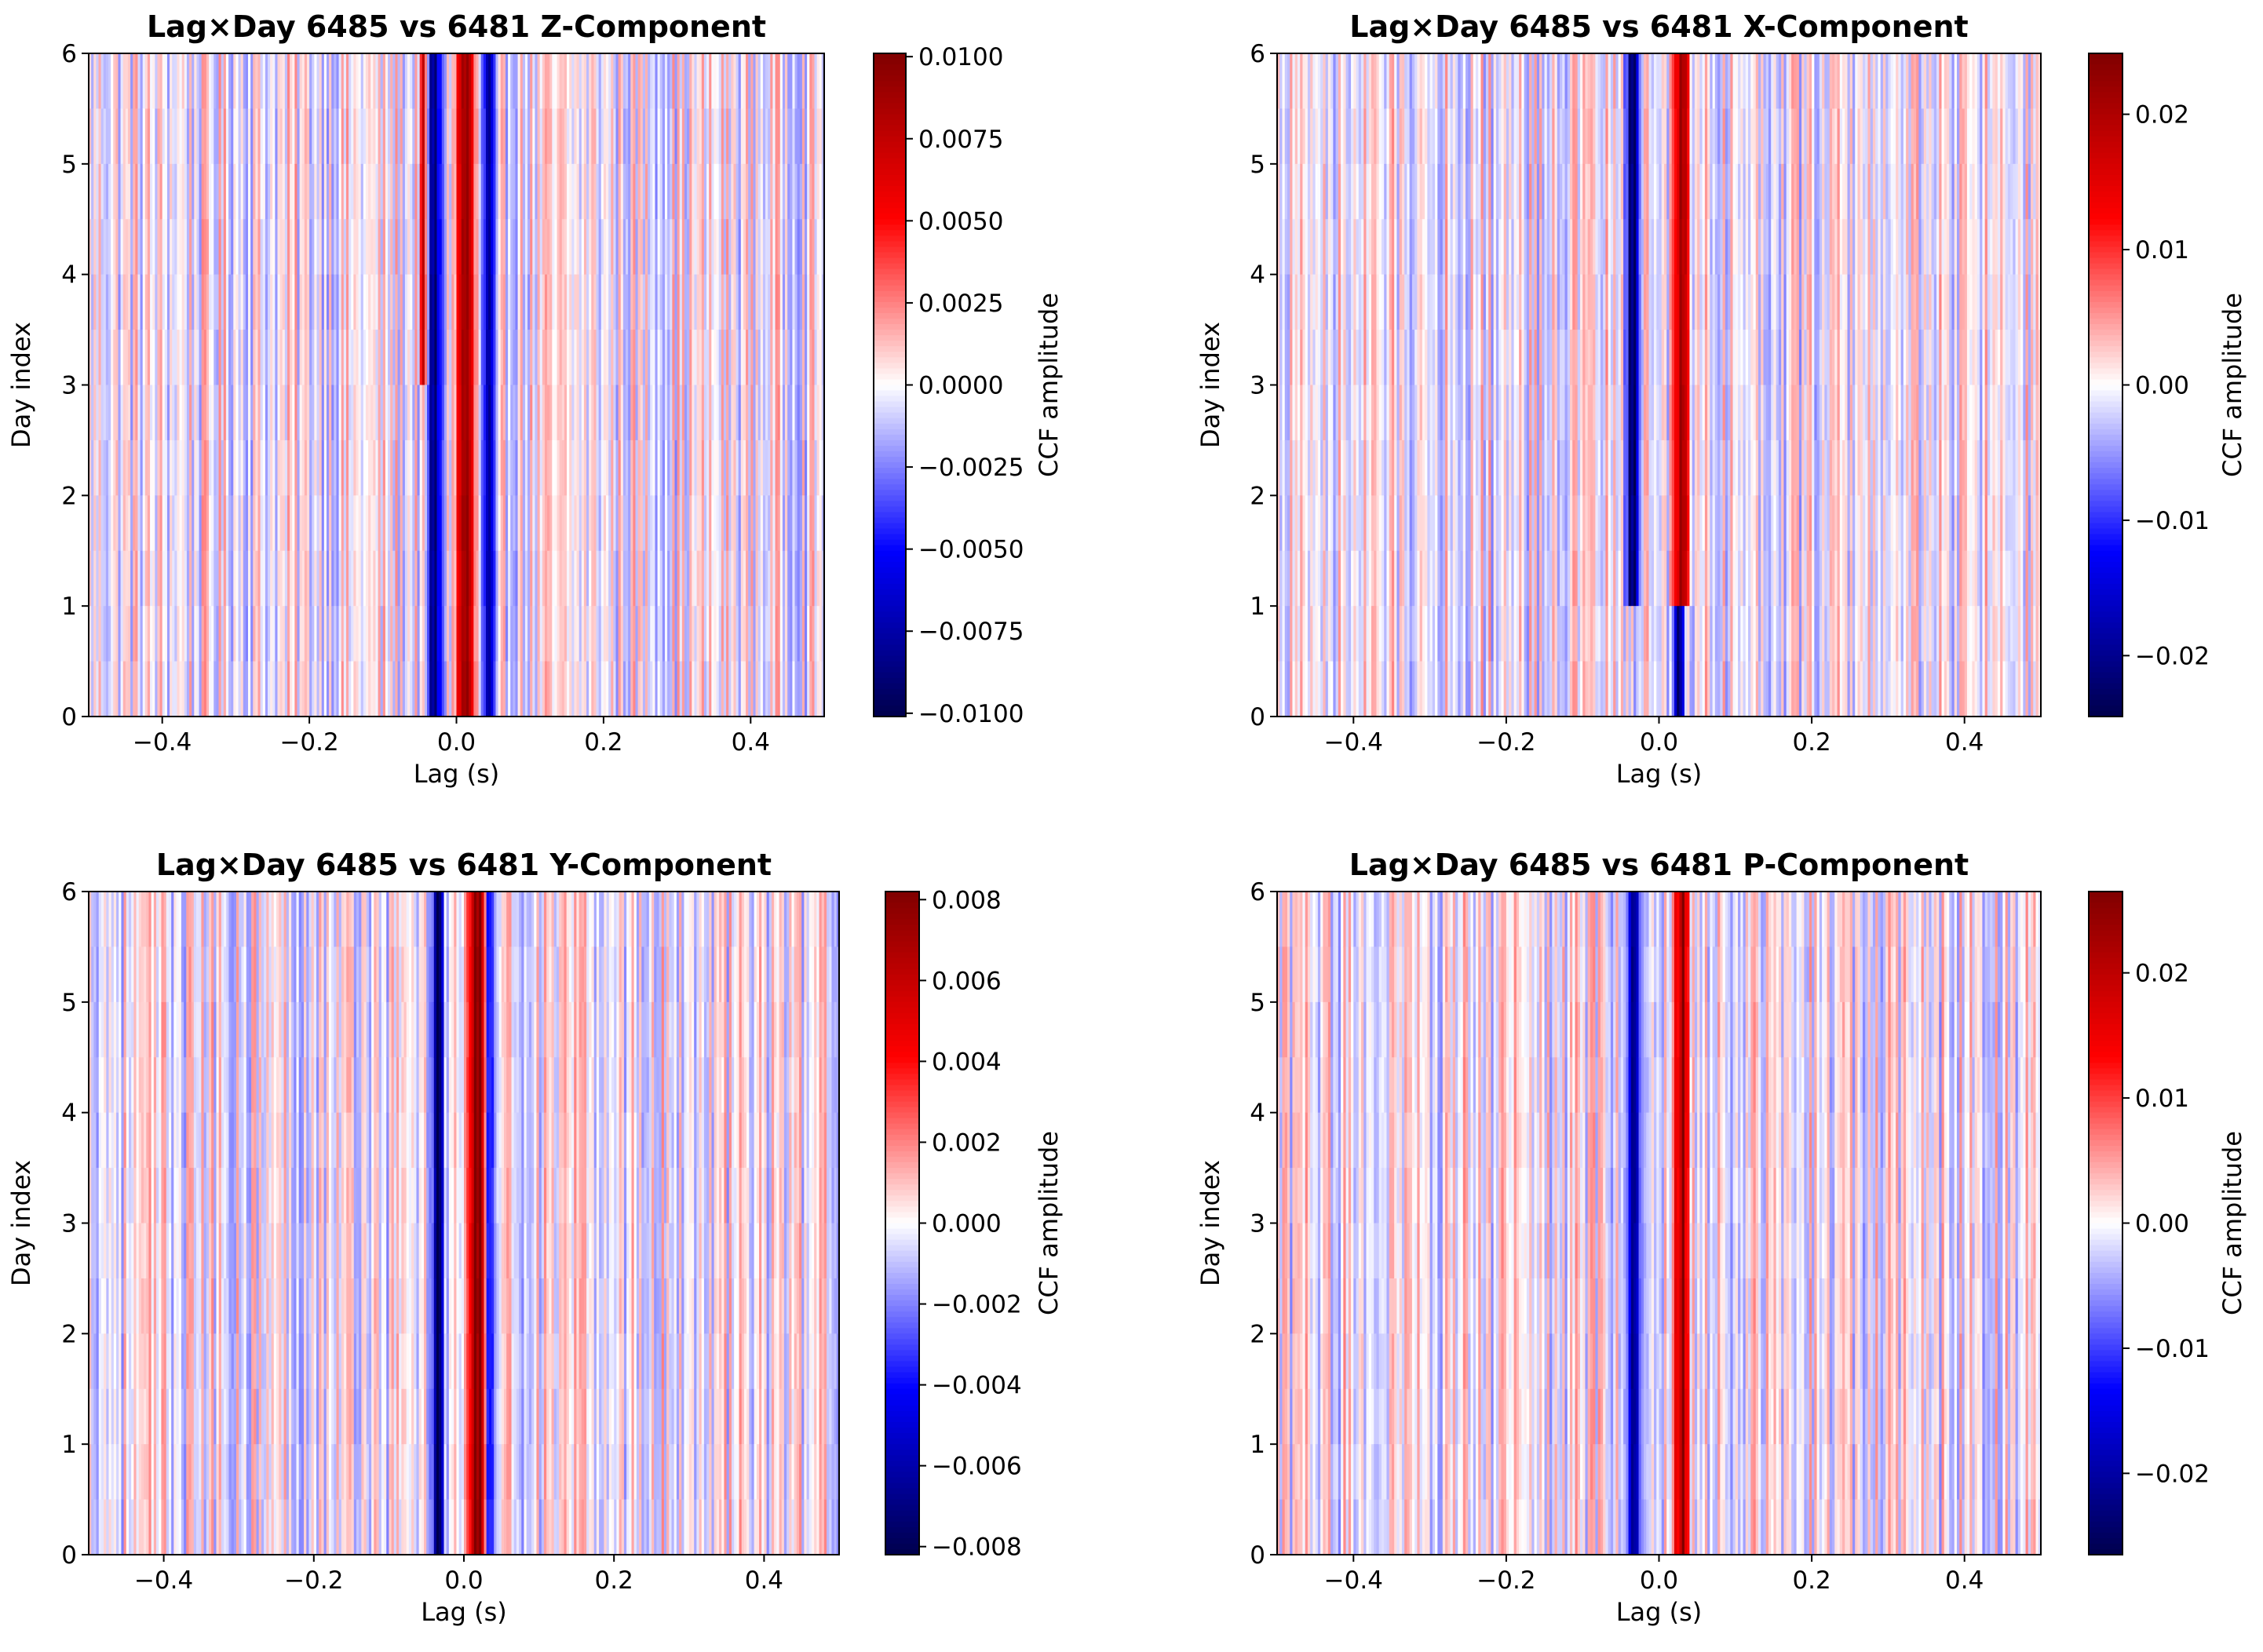 The width and height of the screenshot is (2263, 1652). Describe the element at coordinates (971, 714) in the screenshot. I see `colorbar-tick-label: −0.0100` at that location.